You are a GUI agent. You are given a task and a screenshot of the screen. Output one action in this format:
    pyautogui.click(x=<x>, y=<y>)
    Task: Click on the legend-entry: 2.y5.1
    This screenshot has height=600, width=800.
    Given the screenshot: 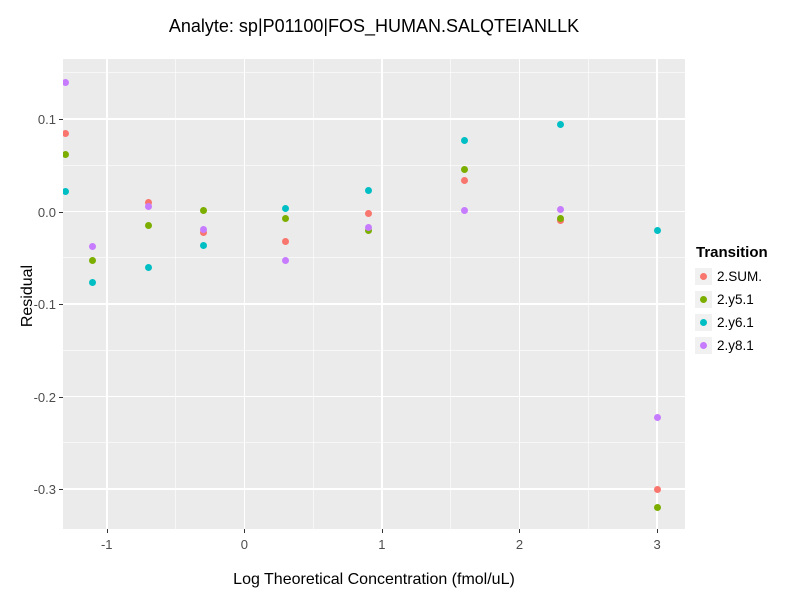 What is the action you would take?
    pyautogui.click(x=731, y=299)
    